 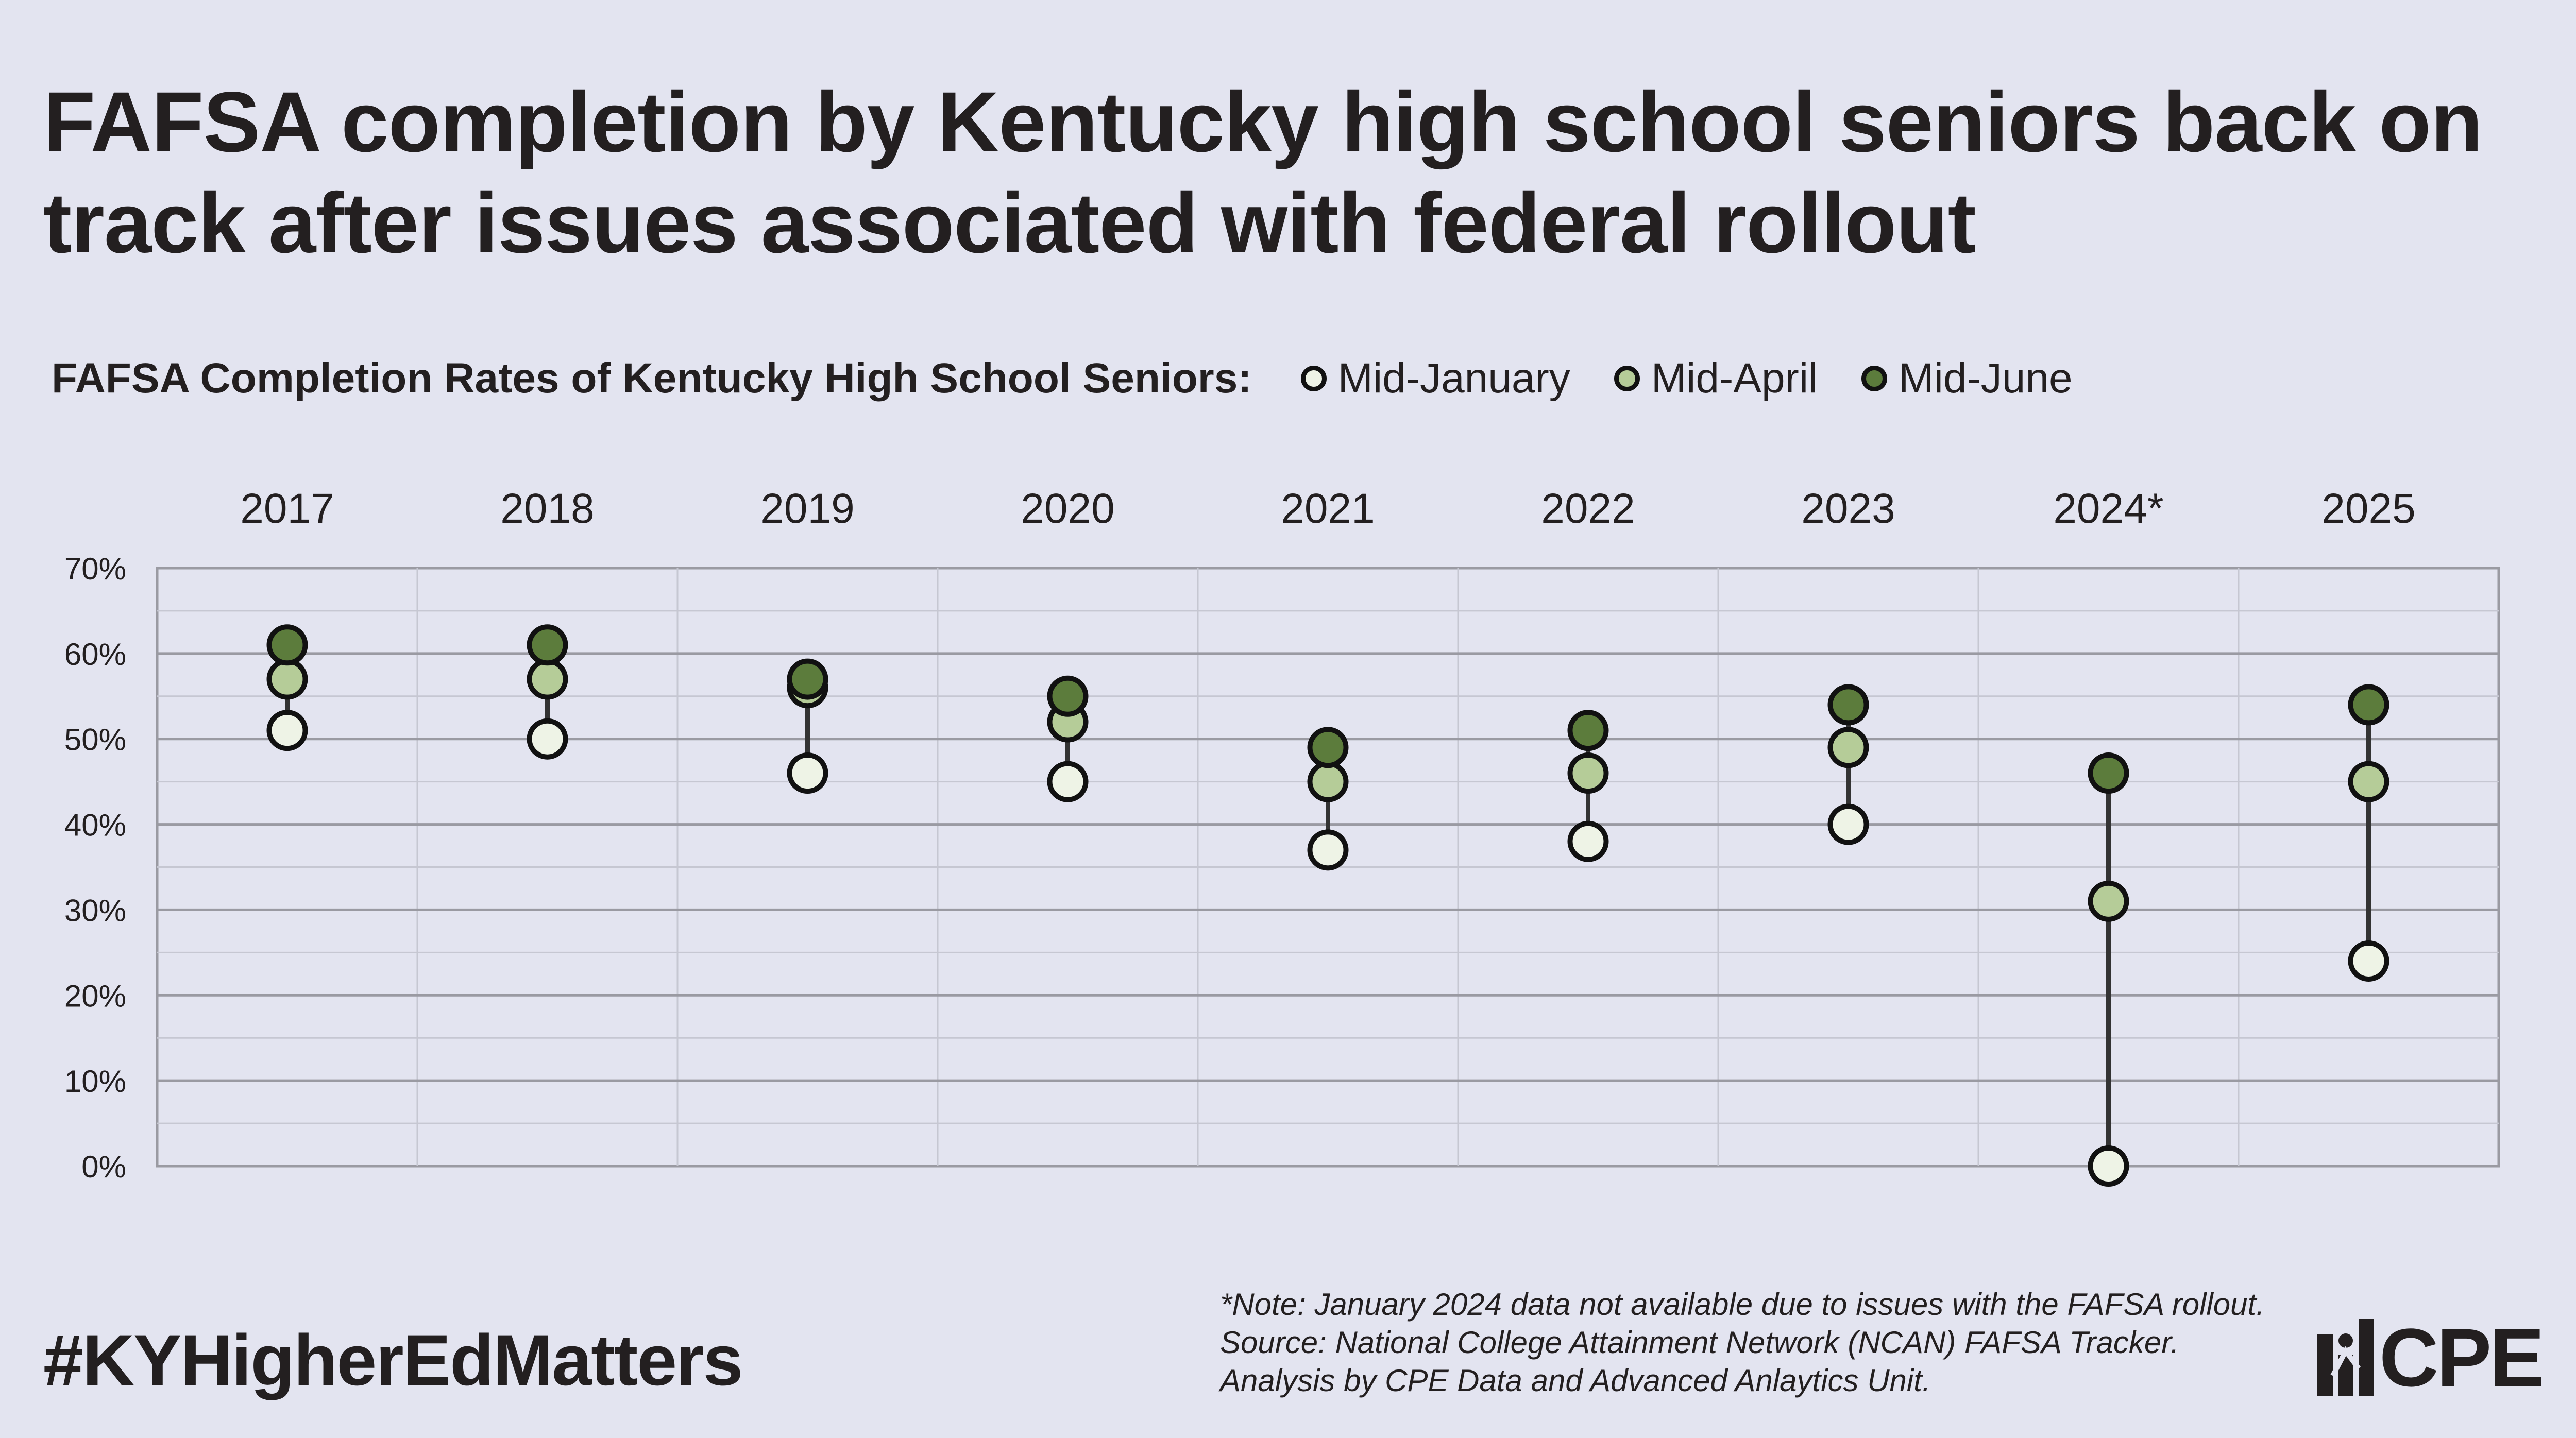 What do you see at coordinates (95, 1081) in the screenshot?
I see `y-tick-label: 10%` at bounding box center [95, 1081].